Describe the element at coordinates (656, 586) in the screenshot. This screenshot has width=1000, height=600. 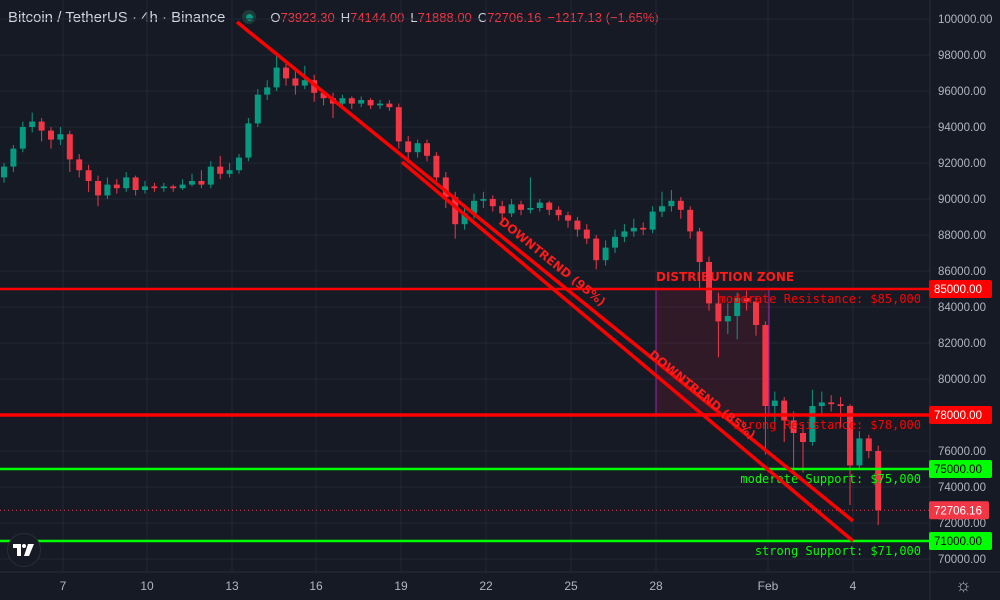
I see `time-tick-label: 28` at that location.